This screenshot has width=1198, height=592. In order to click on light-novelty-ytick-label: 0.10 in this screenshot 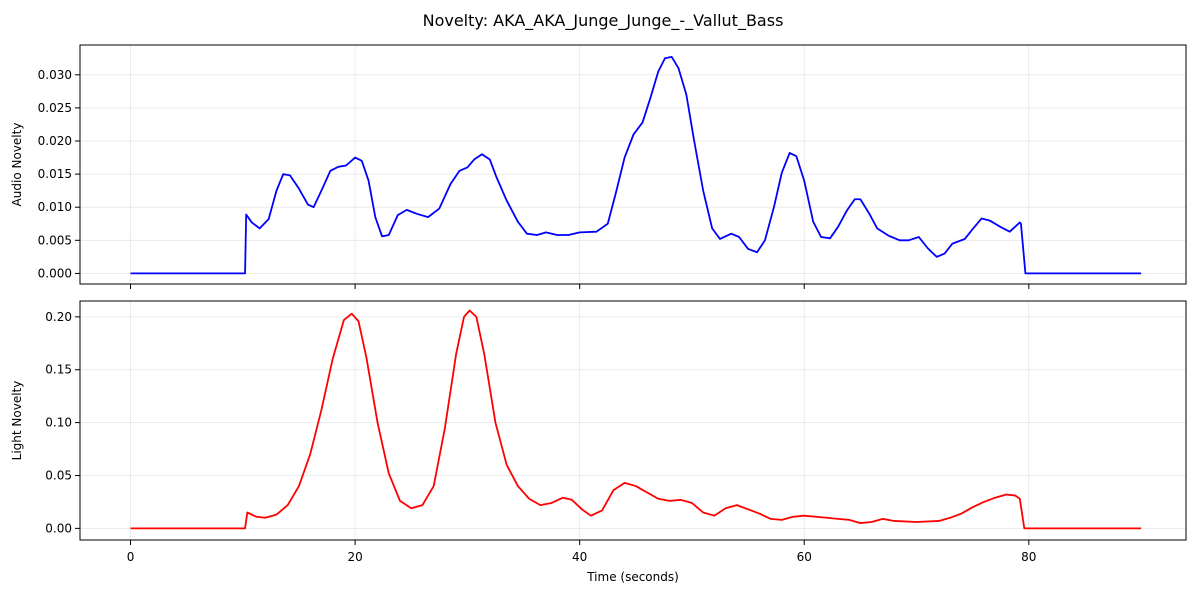, I will do `click(58, 423)`.